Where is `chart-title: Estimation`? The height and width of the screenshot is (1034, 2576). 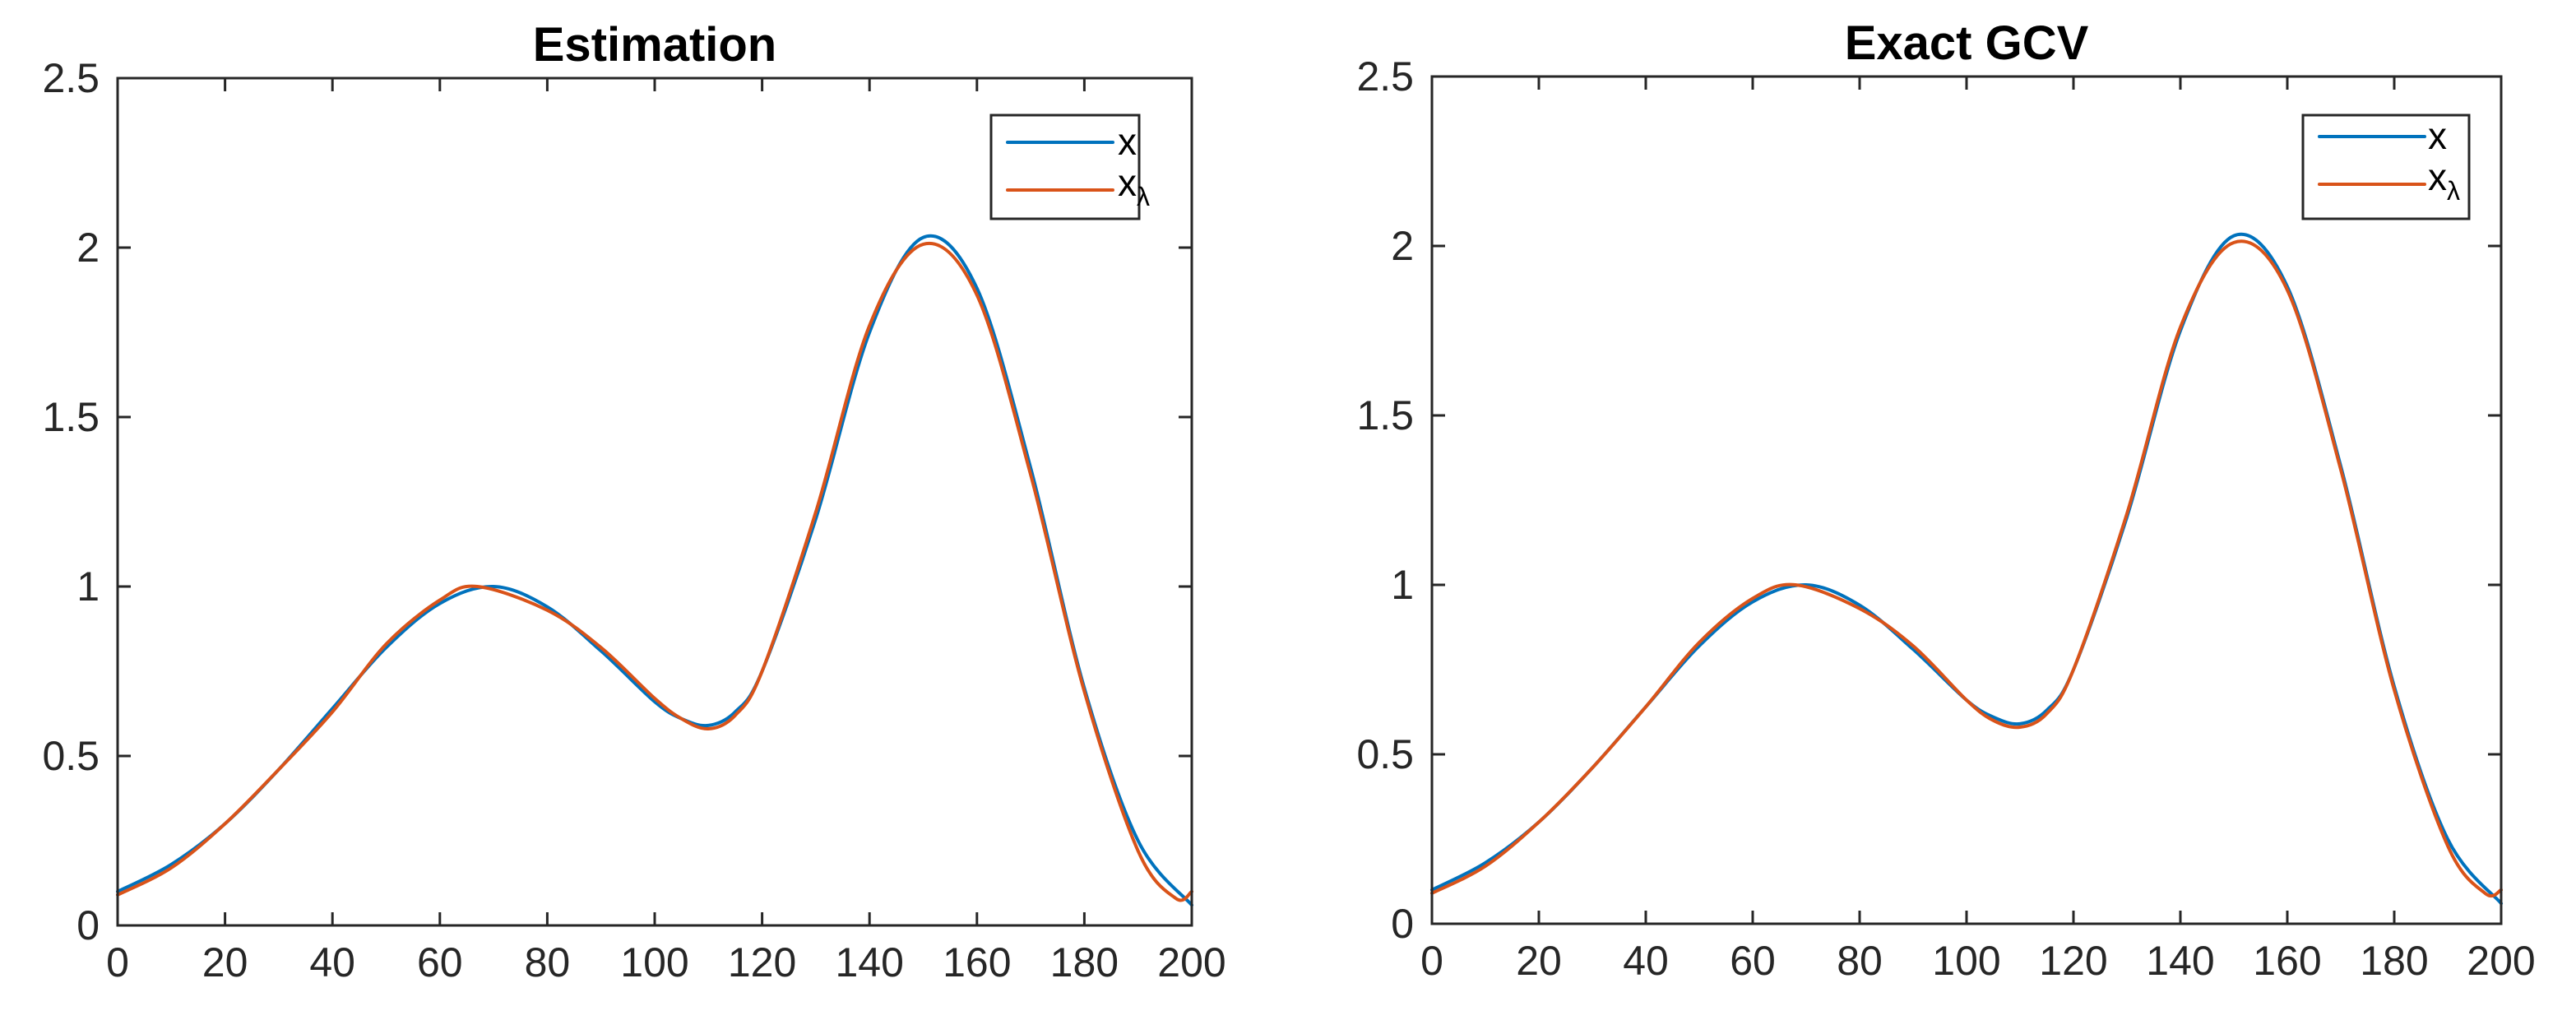
chart-title: Estimation is located at coordinates (655, 45).